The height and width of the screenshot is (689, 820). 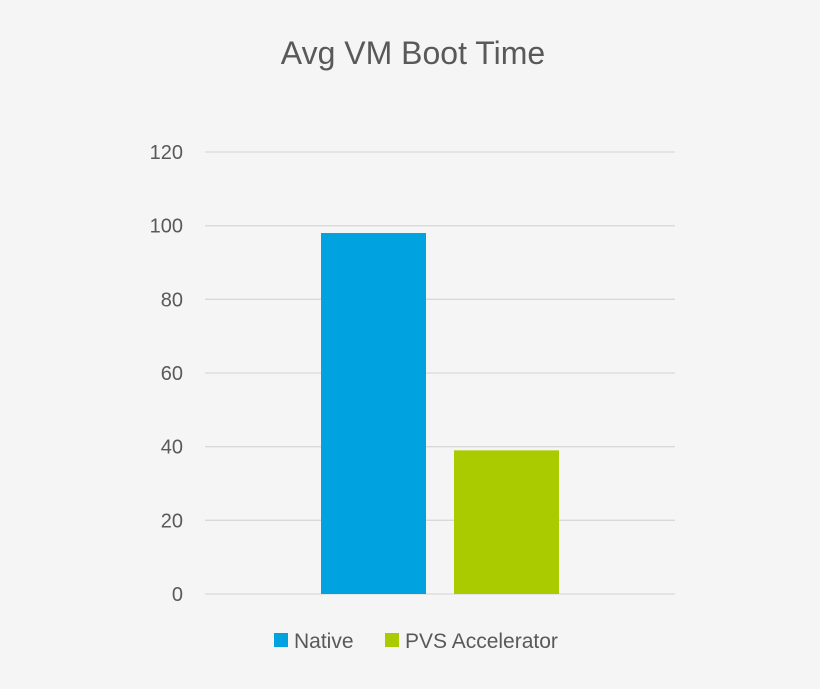 What do you see at coordinates (166, 227) in the screenshot?
I see `y-tick-label: 100` at bounding box center [166, 227].